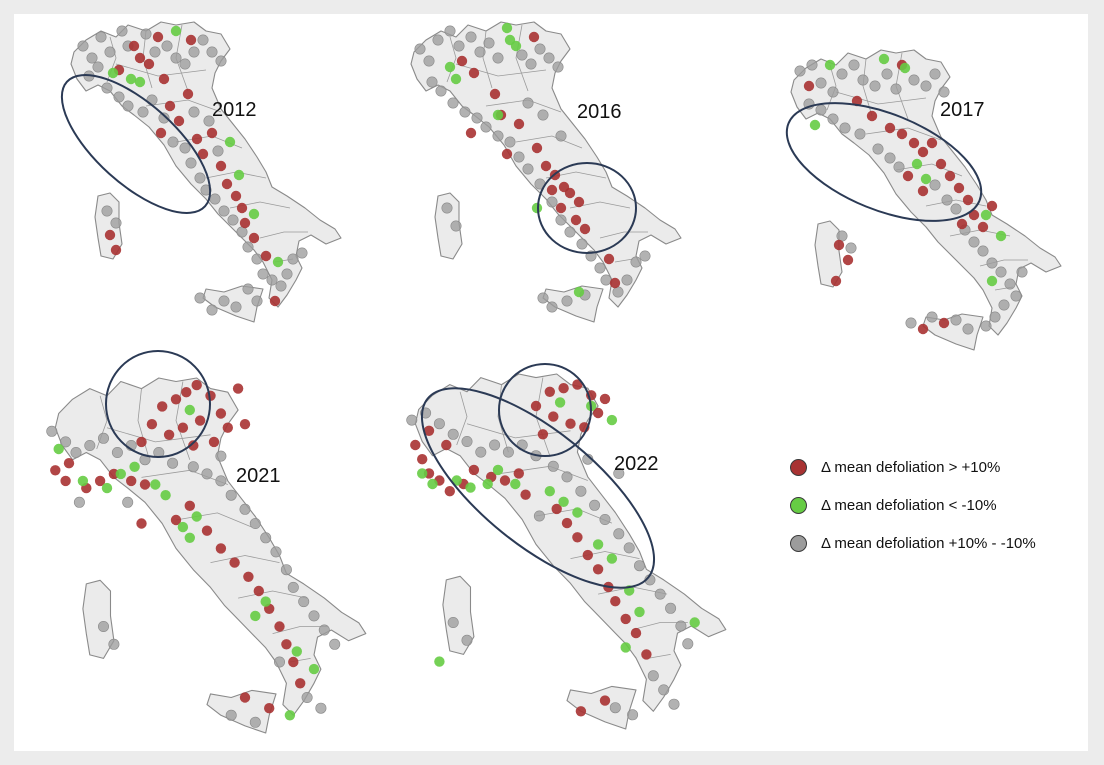  I want to click on legend-item-increase: Δ mean defoliation > +10%, so click(913, 467).